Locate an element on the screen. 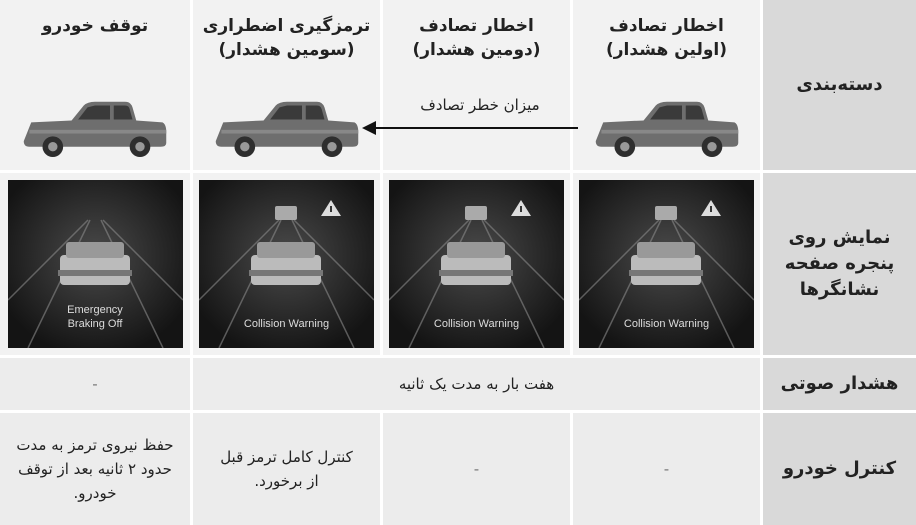 The width and height of the screenshot is (916, 525). column-subtitle: (دومین هشدار) is located at coordinates (476, 50).